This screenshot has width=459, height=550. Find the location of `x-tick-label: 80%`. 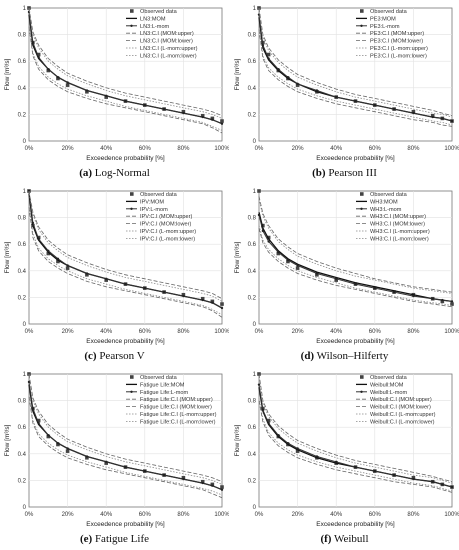

x-tick-label: 80% is located at coordinates (183, 515).